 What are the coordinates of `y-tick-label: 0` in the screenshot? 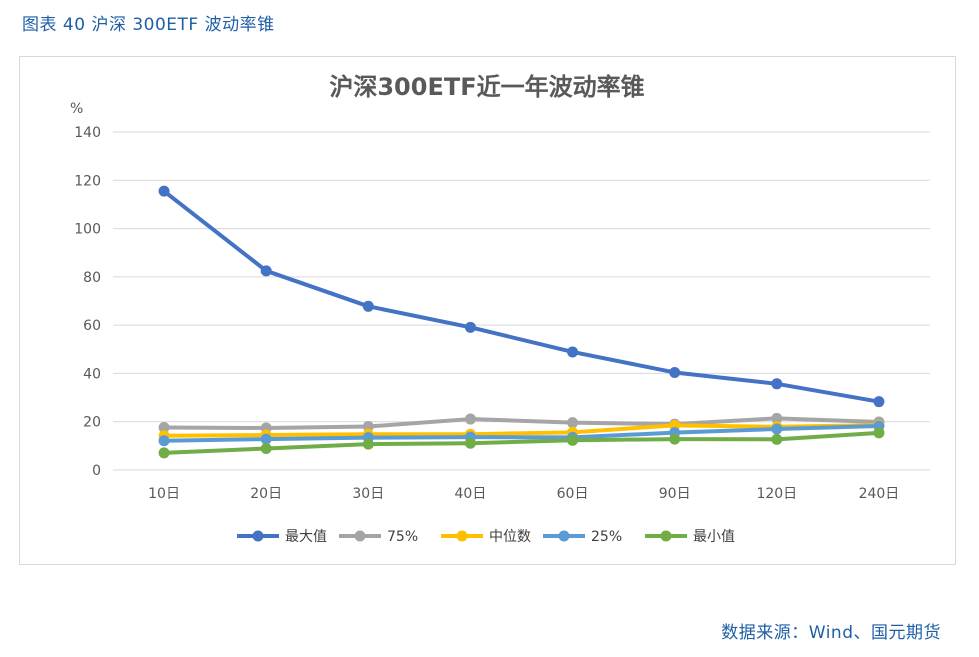 It's located at (96, 471).